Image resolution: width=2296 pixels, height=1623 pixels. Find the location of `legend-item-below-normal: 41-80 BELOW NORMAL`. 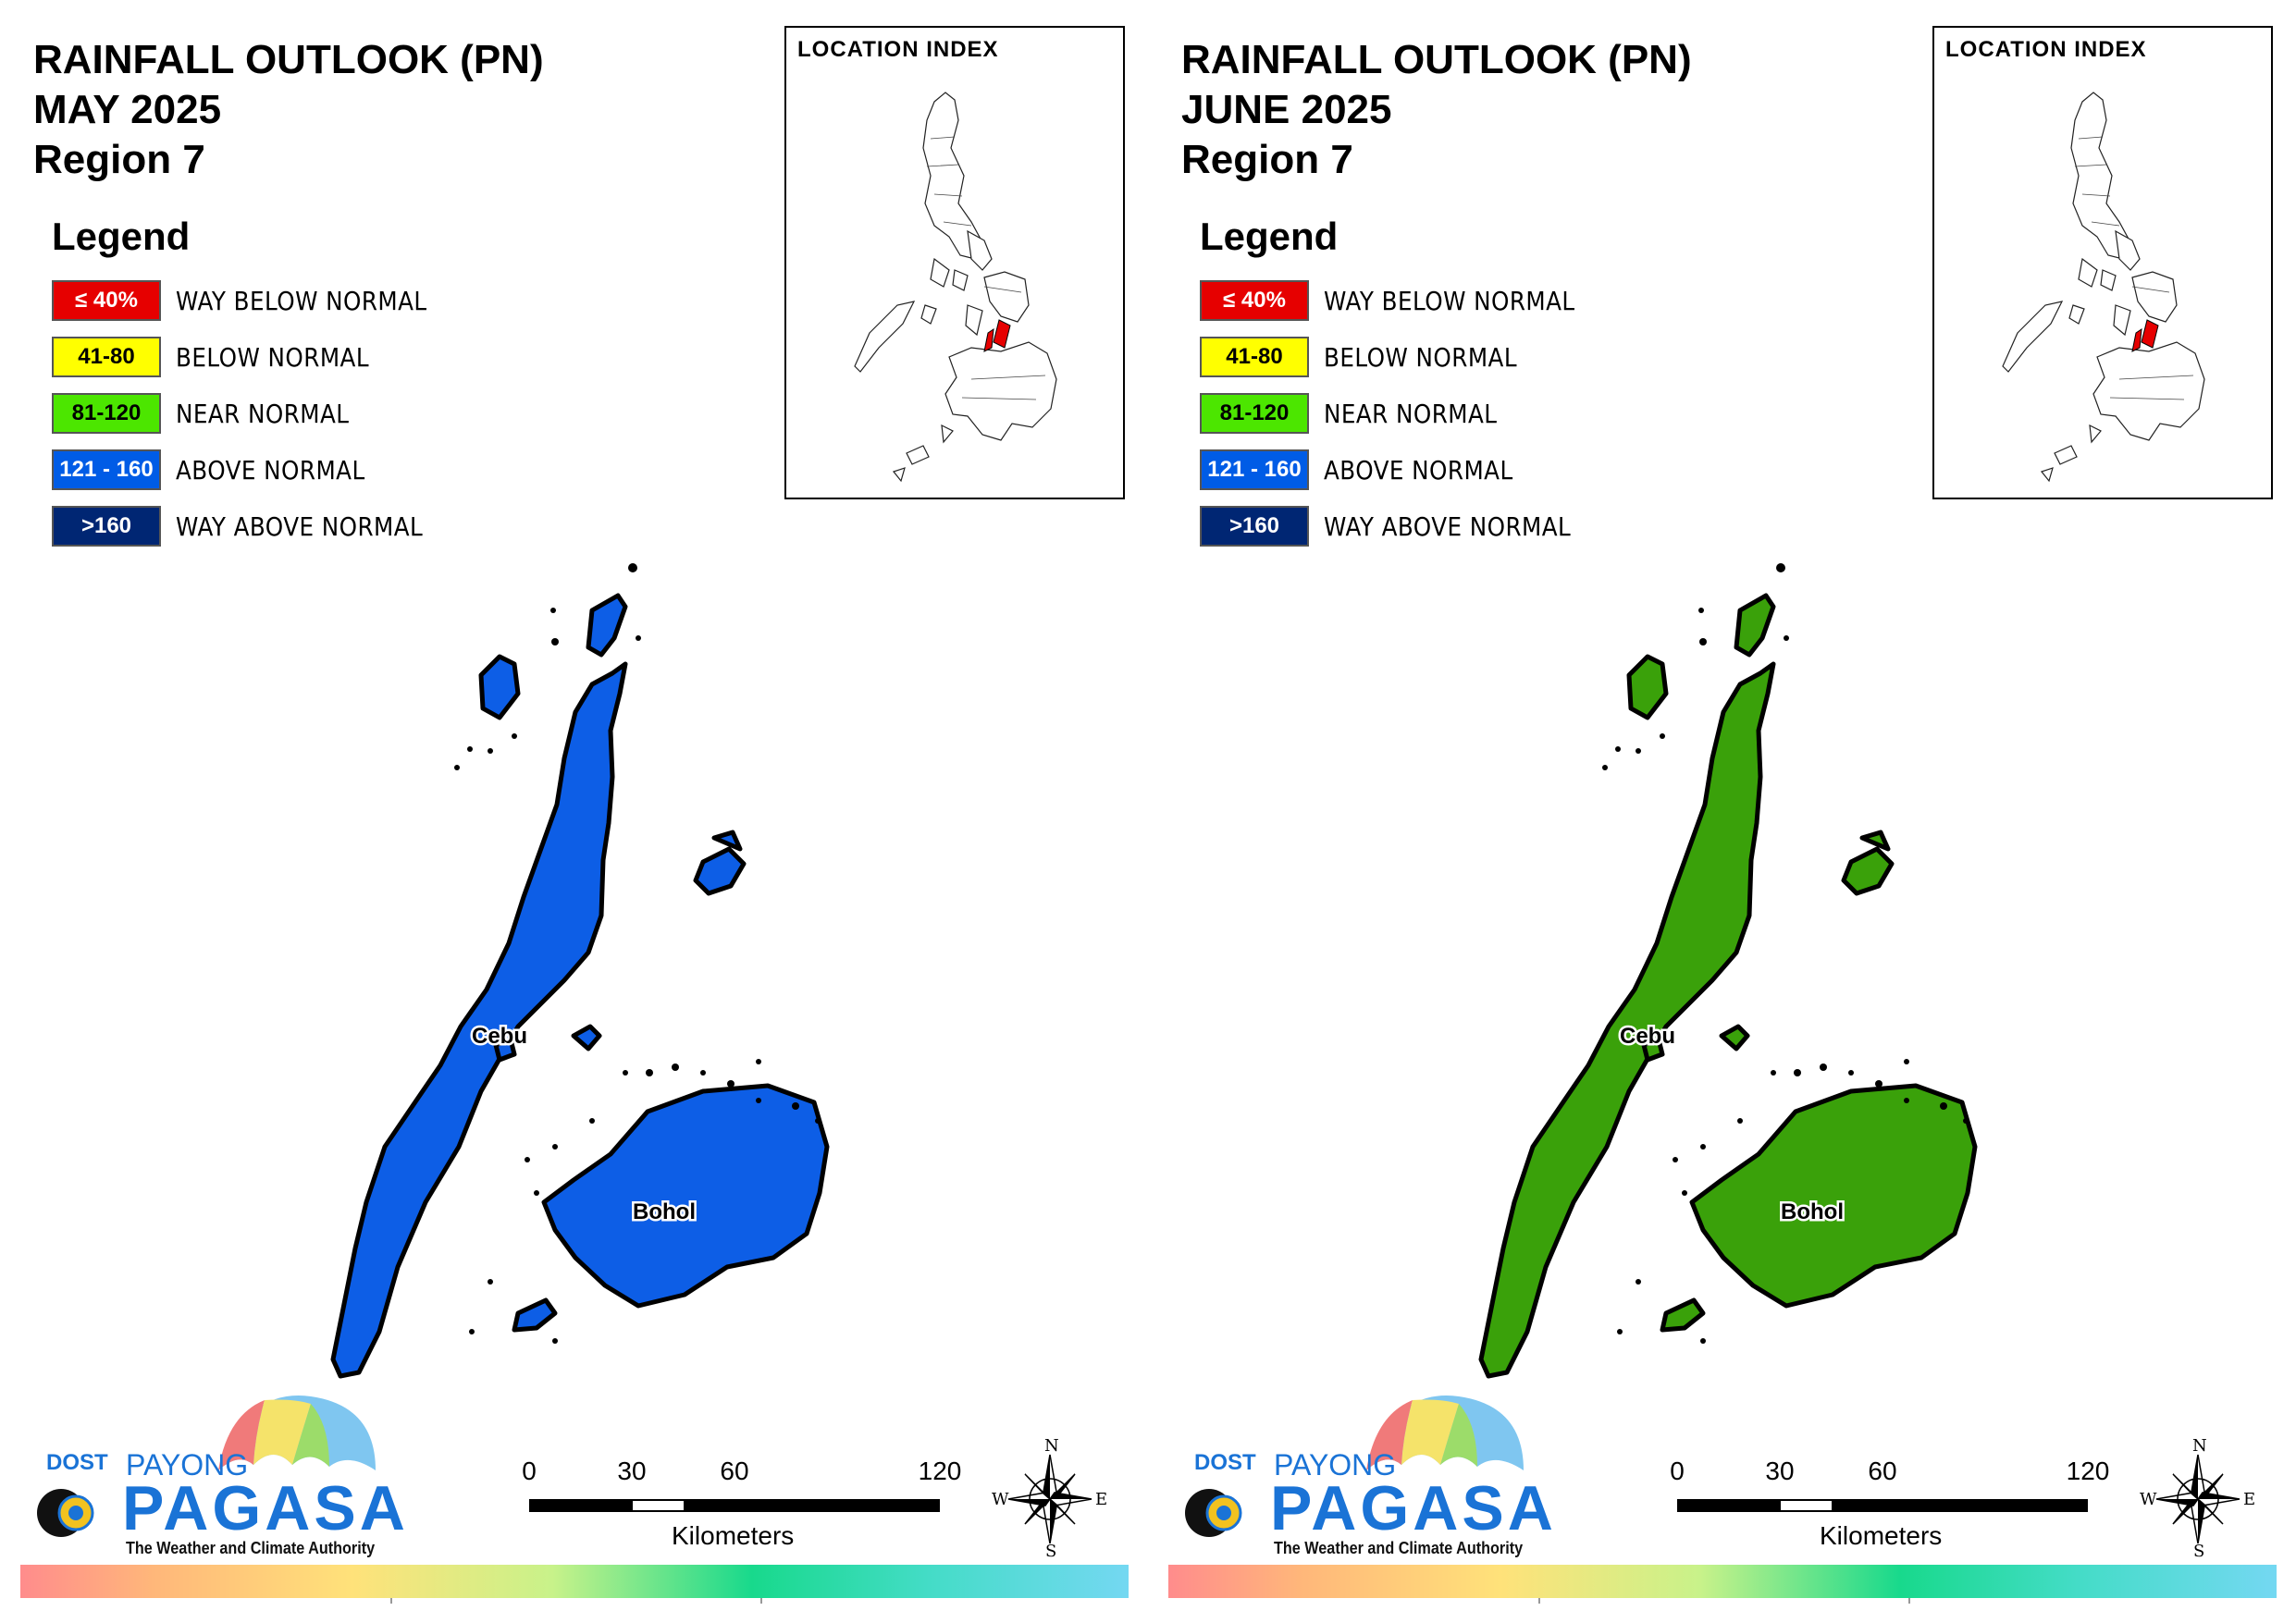

legend-item-below-normal: 41-80 BELOW NORMAL is located at coordinates (257, 357).